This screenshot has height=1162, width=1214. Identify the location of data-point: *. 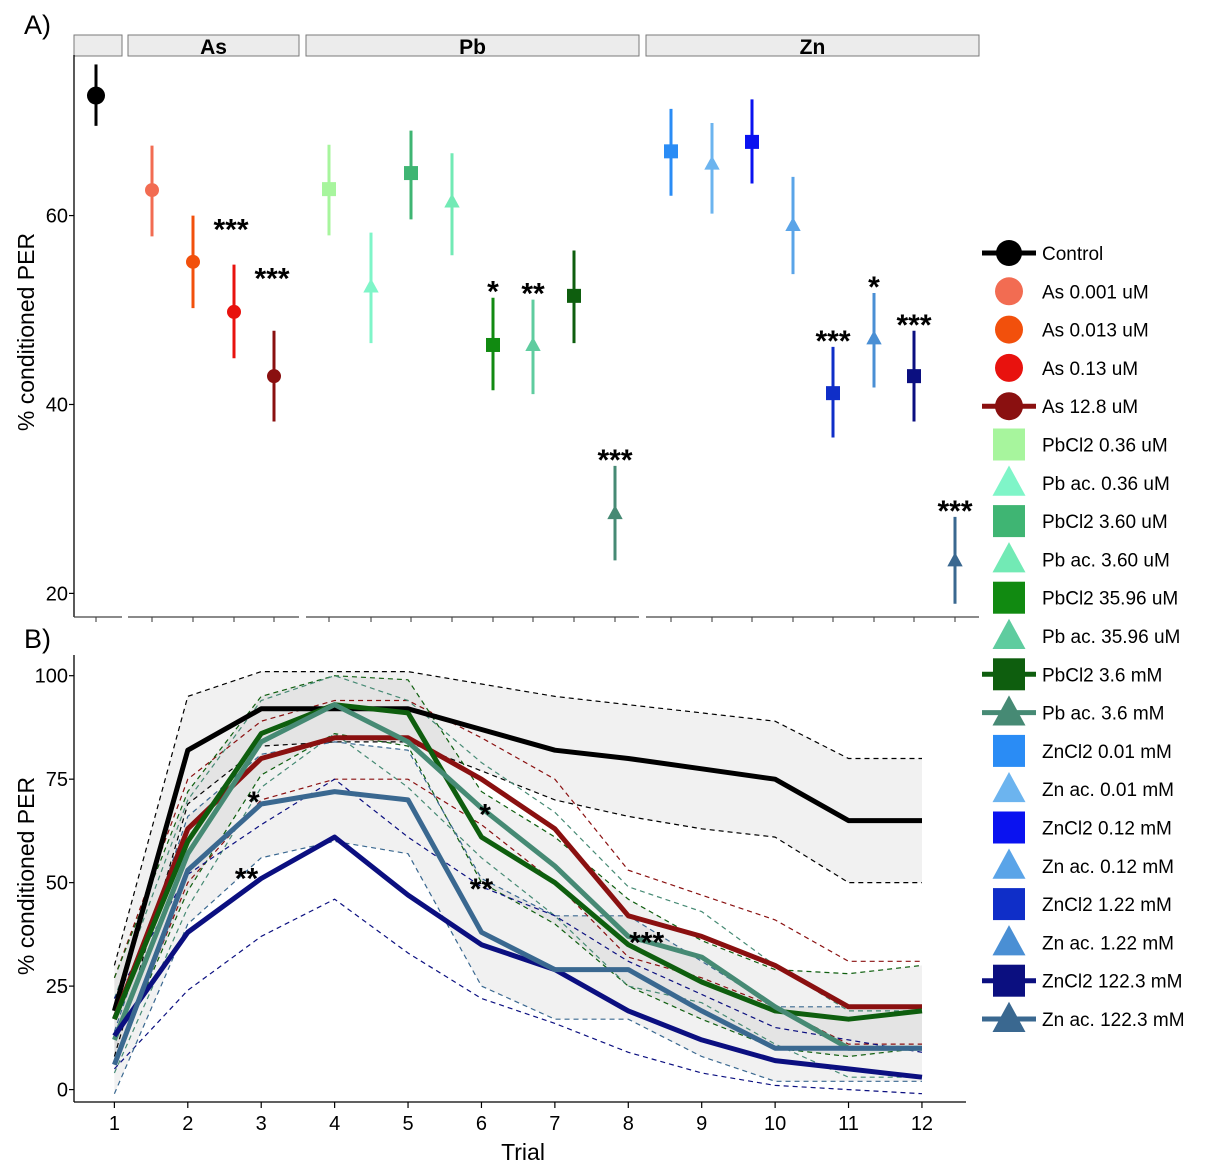
(493, 333).